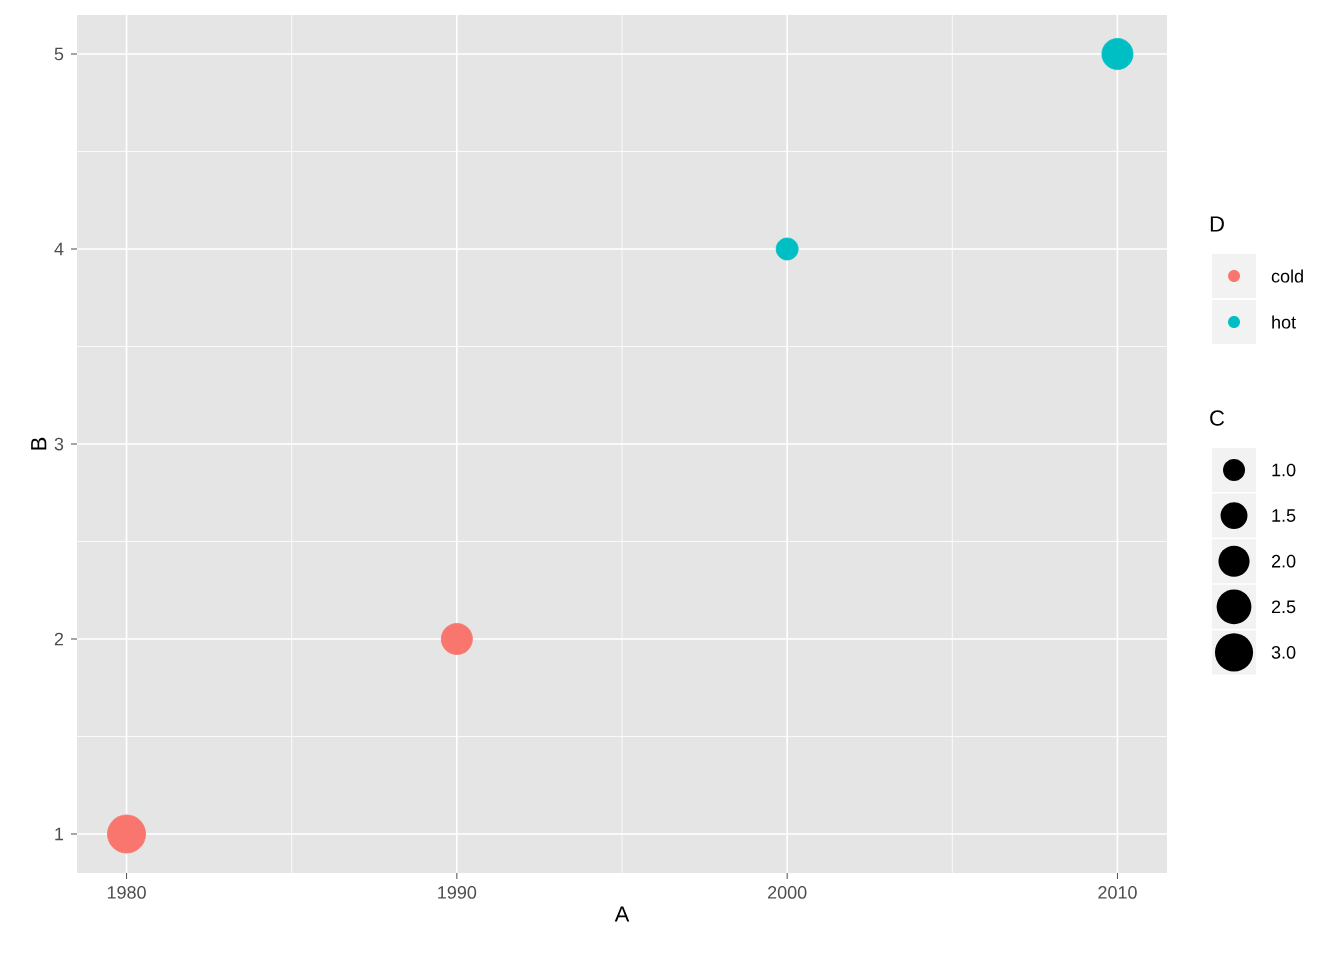 The width and height of the screenshot is (1344, 960). What do you see at coordinates (787, 892) in the screenshot?
I see `x-tick-label: 2000` at bounding box center [787, 892].